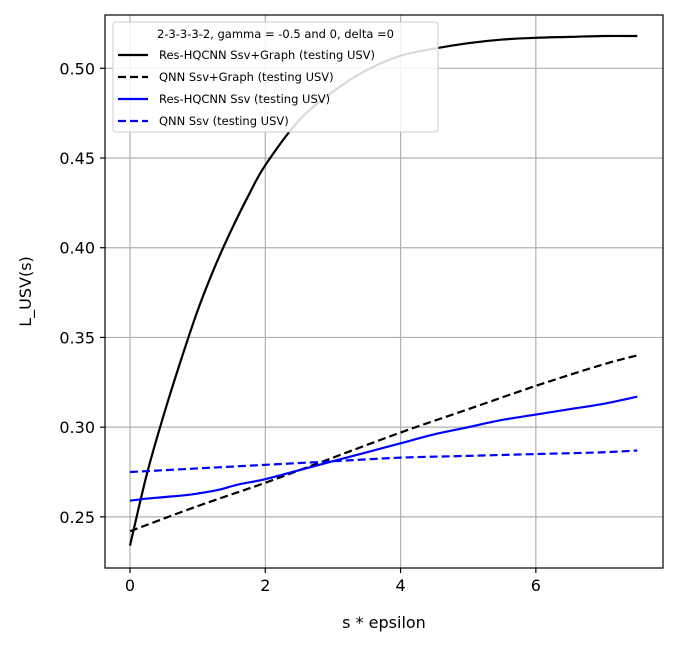 This screenshot has width=678, height=647. Describe the element at coordinates (275, 34) in the screenshot. I see `legend-title: 2-3-3-3-2, gamma = -0.5 and 0, delta =0` at that location.